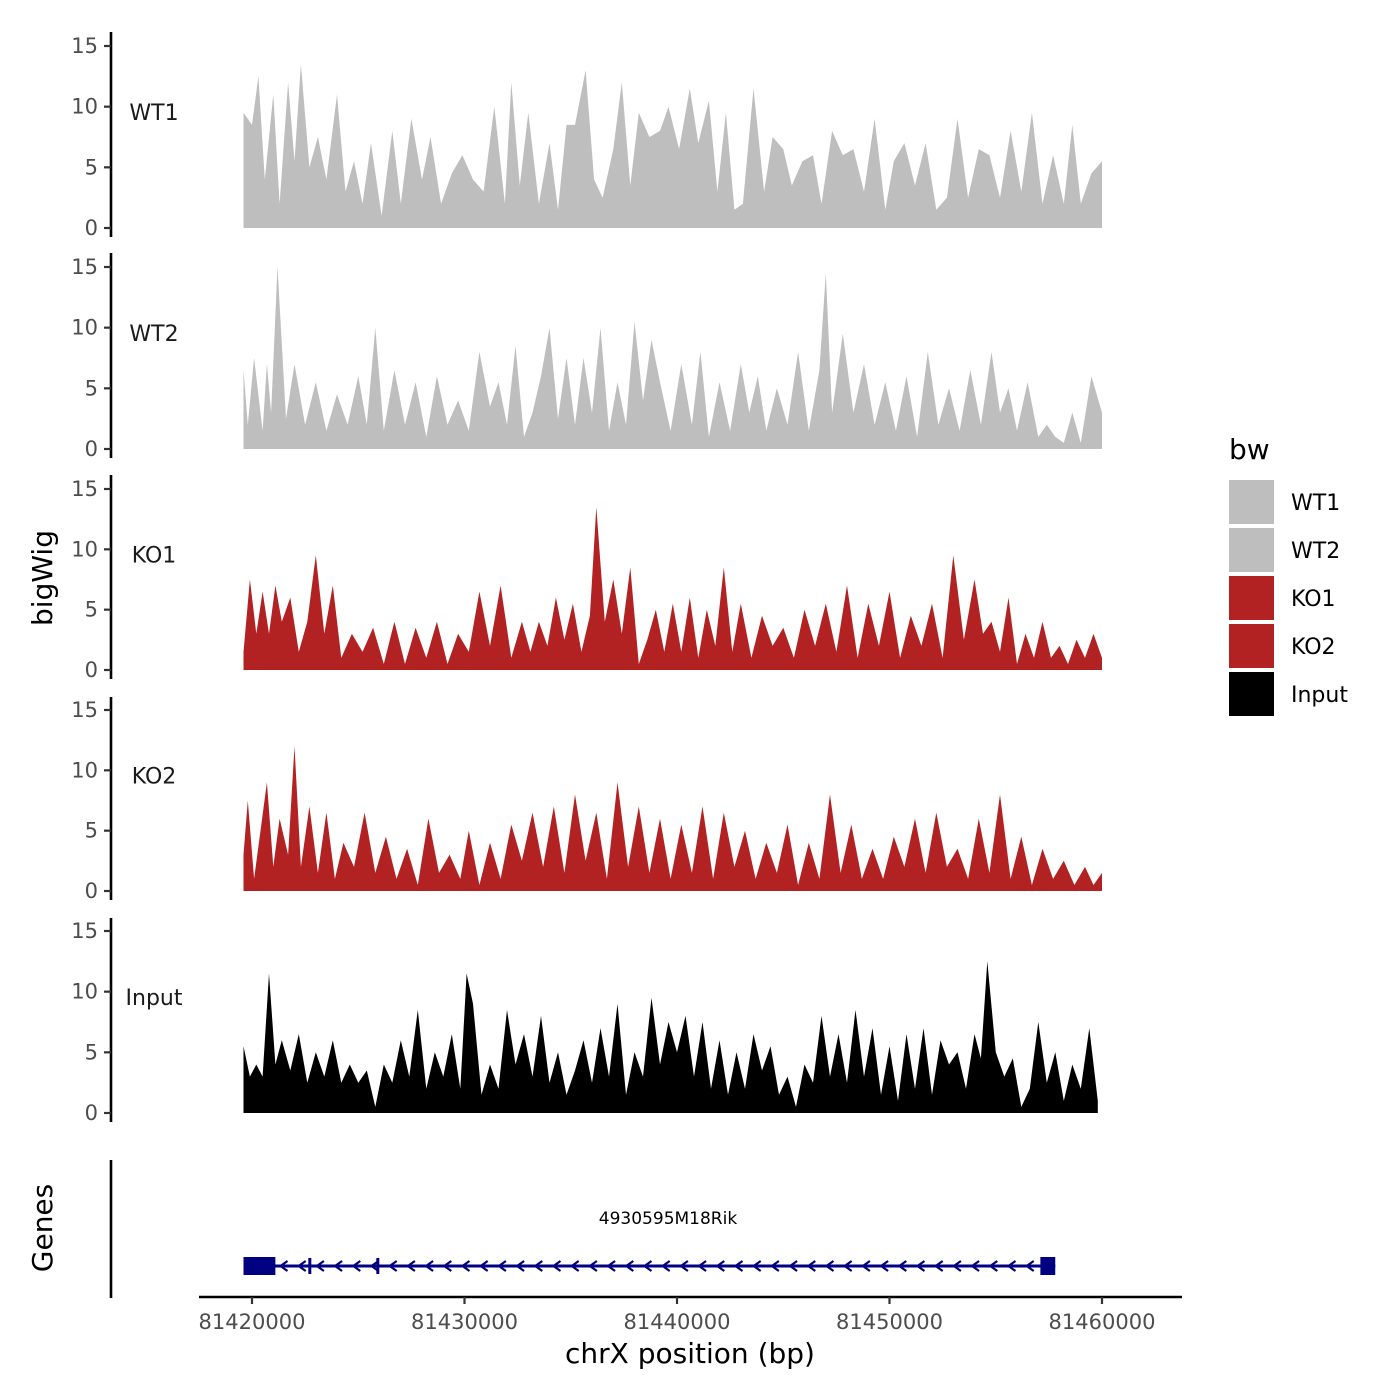 Image resolution: width=1400 pixels, height=1400 pixels. What do you see at coordinates (1288, 694) in the screenshot?
I see `legend-item: Input` at bounding box center [1288, 694].